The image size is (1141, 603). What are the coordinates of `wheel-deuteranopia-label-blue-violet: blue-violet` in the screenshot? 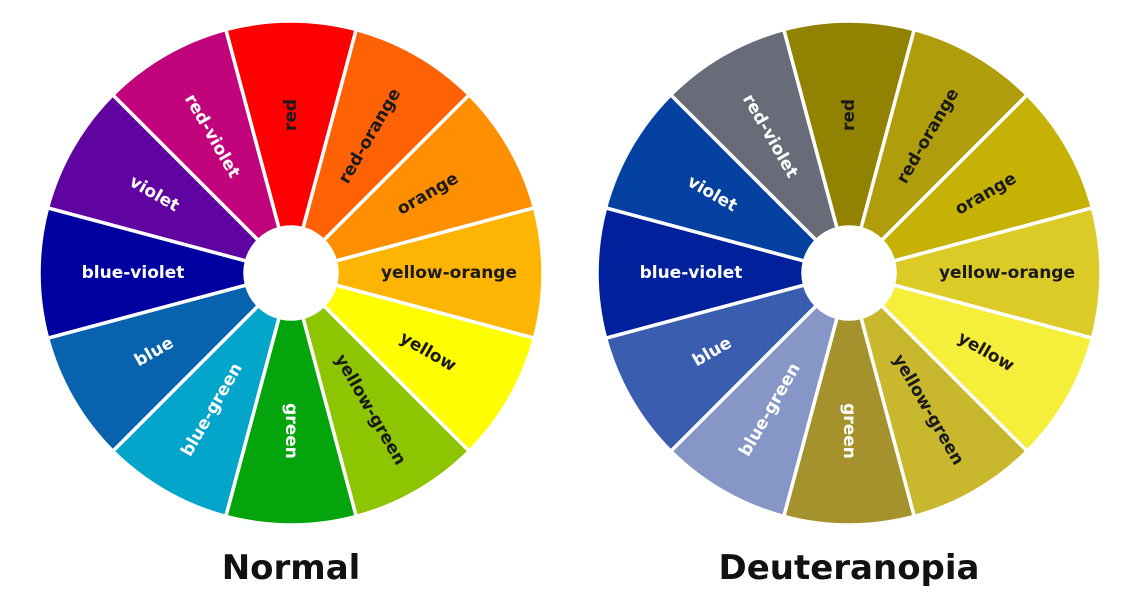 It's located at (691, 273).